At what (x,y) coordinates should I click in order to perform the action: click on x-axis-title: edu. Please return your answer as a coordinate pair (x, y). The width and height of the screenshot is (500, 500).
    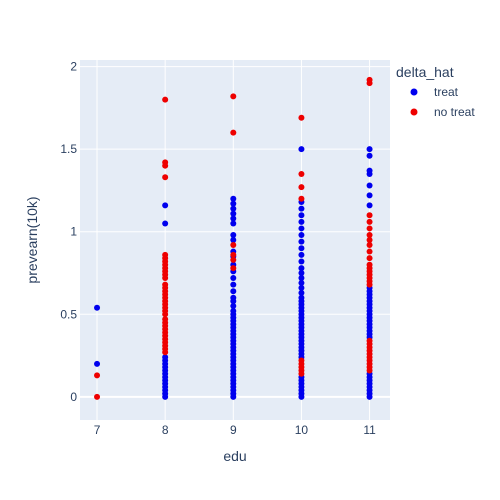
    Looking at the image, I should click on (234, 456).